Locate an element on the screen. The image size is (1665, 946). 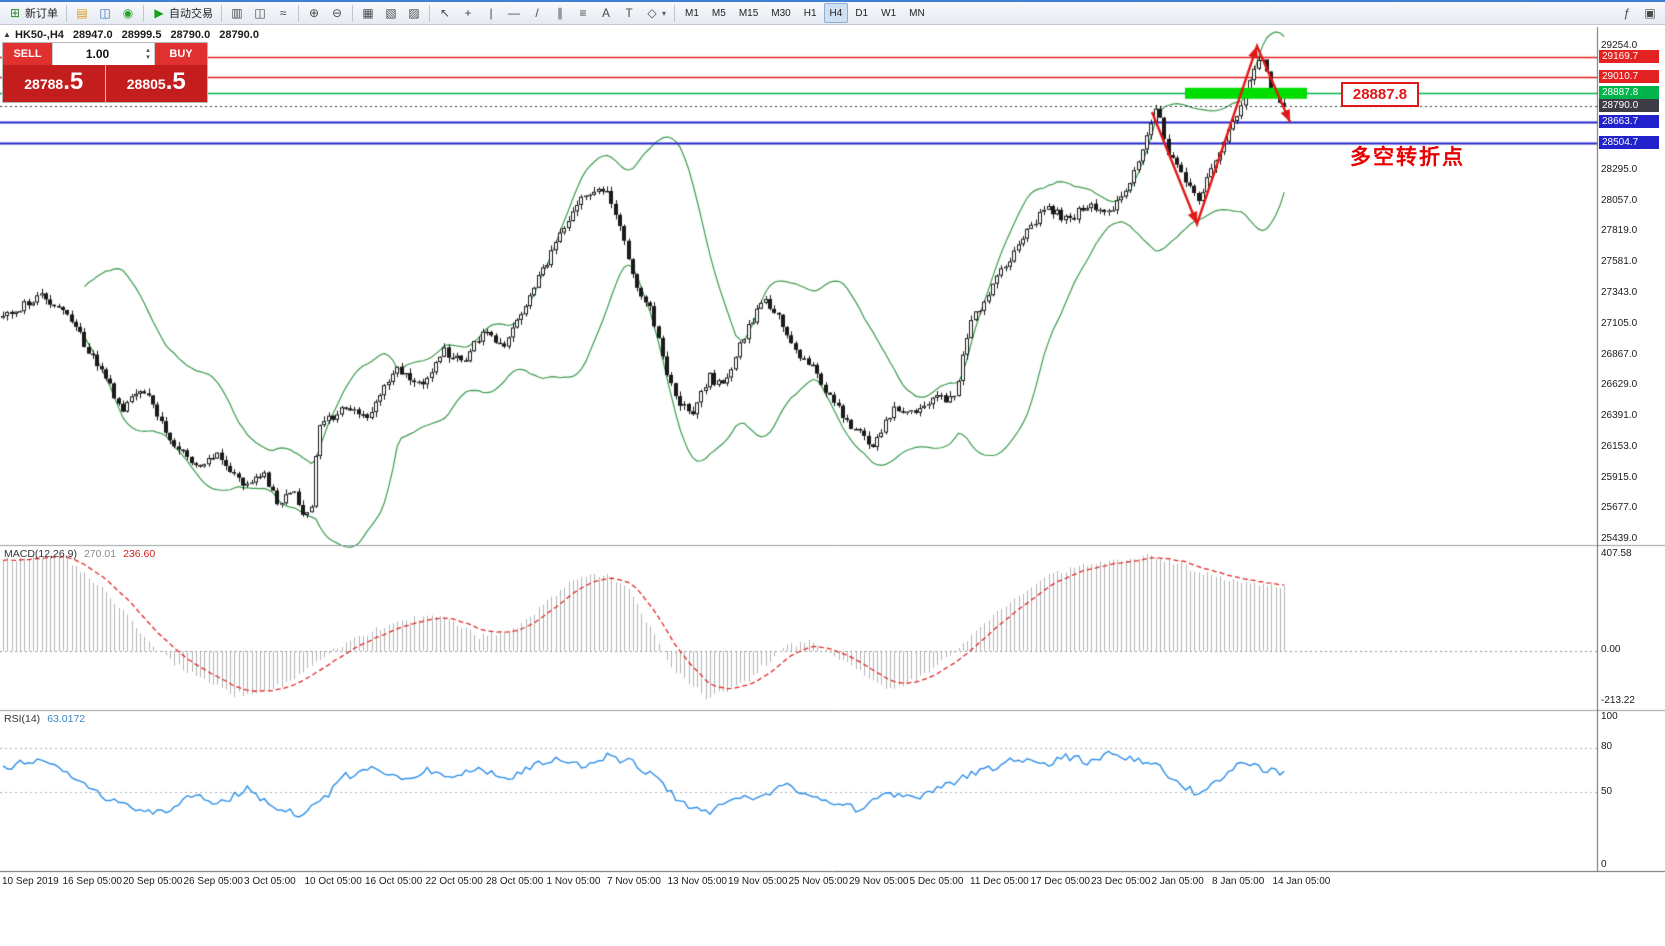
timeframe-m15-button: M15 is located at coordinates (748, 13).